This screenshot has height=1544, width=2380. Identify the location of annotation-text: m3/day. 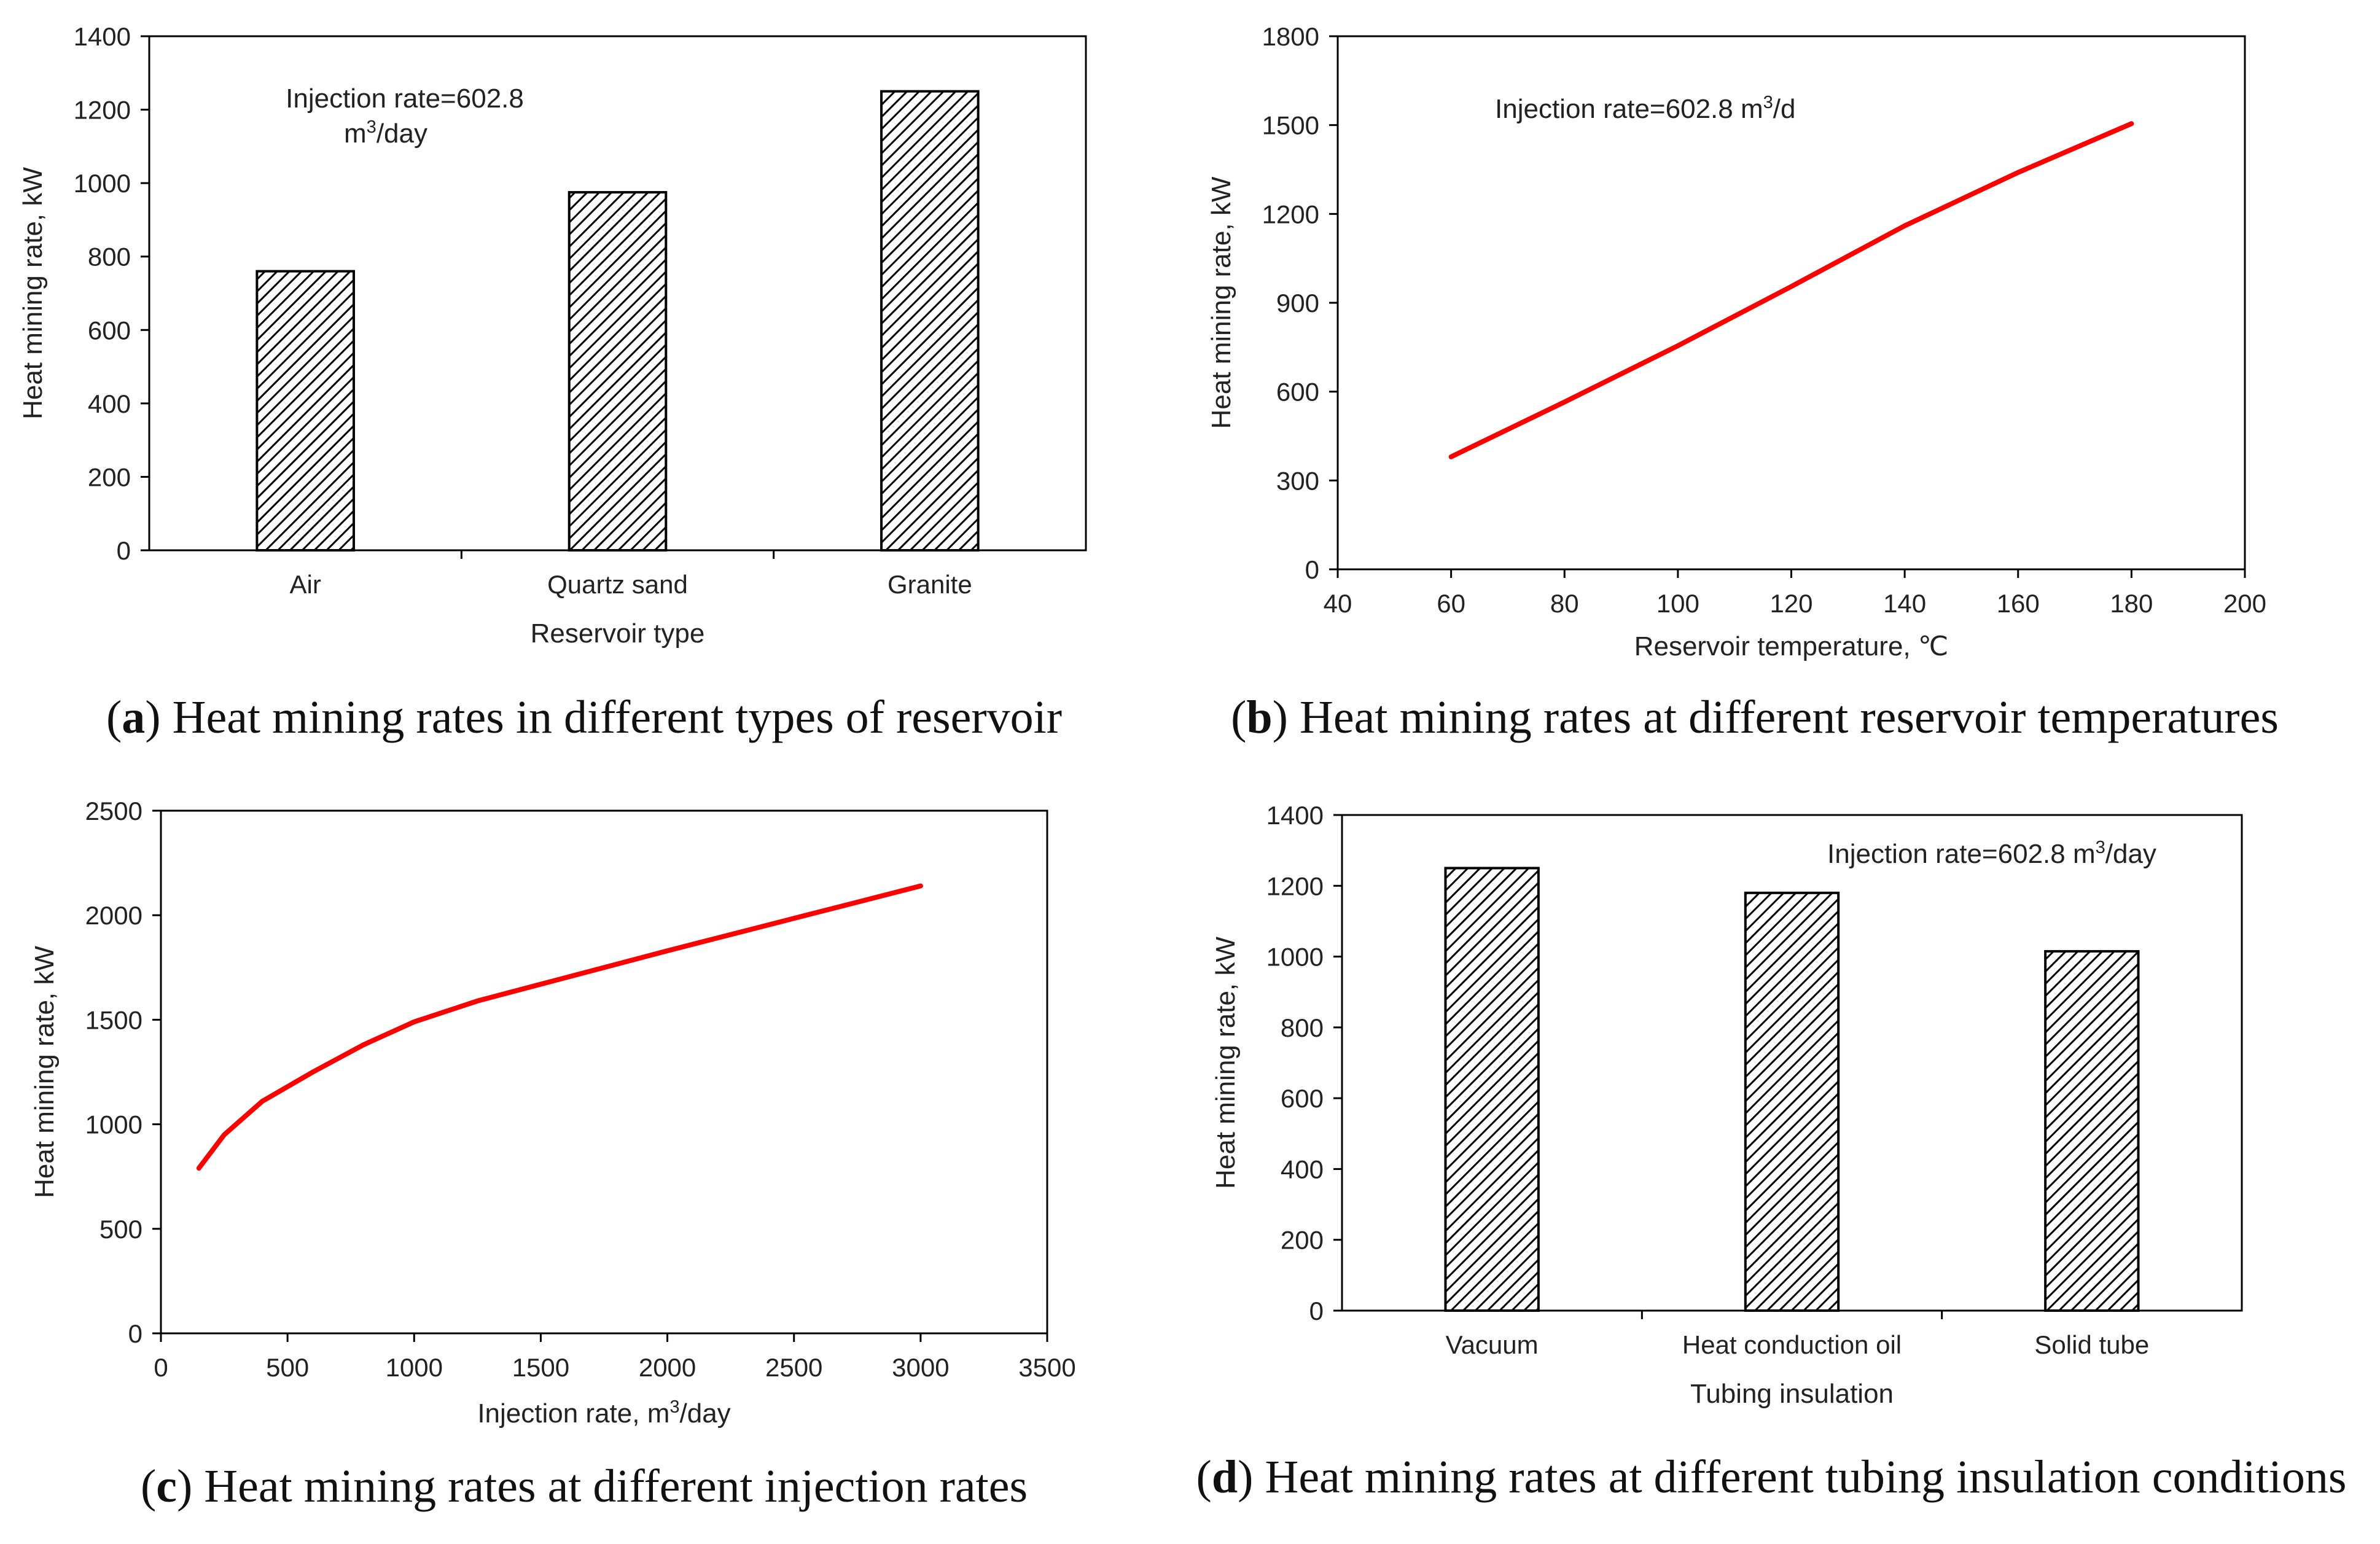
(385, 133).